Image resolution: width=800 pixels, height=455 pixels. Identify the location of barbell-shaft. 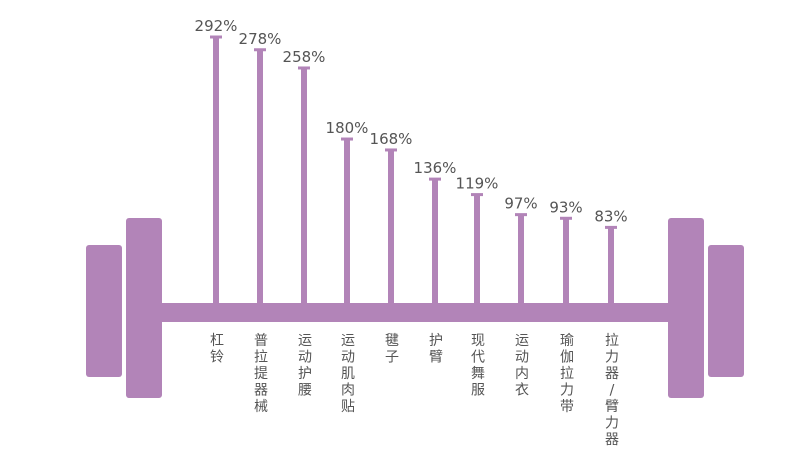
(415, 312).